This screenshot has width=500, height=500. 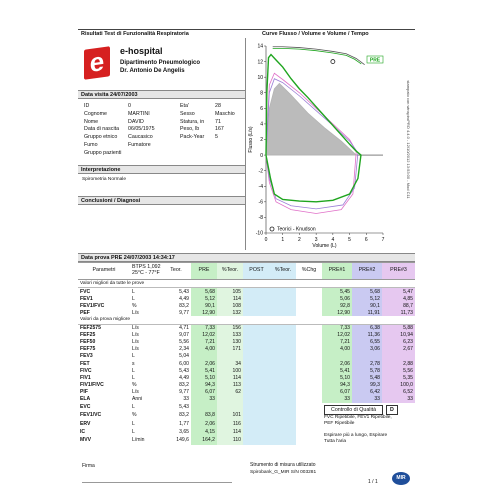 I want to click on legend-label: PRE, so click(x=375, y=61).